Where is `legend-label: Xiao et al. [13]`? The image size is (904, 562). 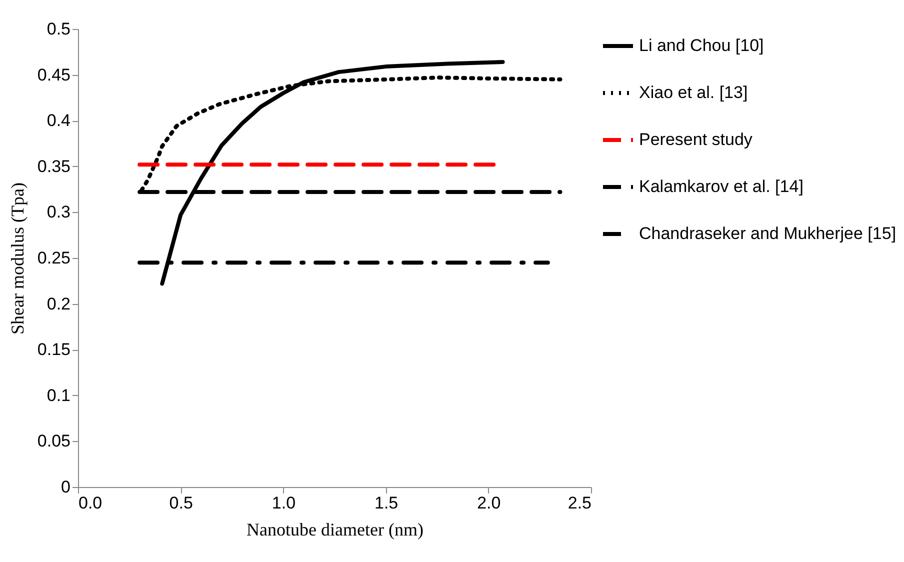 legend-label: Xiao et al. [13] is located at coordinates (693, 92).